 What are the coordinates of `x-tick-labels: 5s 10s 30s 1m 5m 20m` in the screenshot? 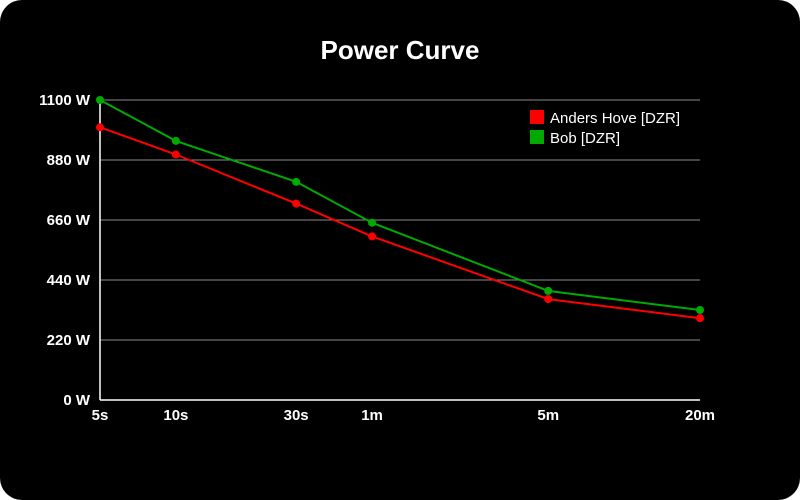 It's located at (403, 415).